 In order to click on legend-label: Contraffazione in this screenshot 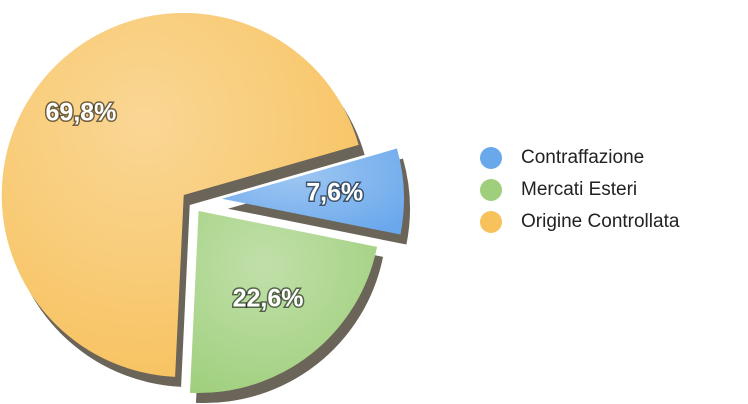, I will do `click(582, 157)`.